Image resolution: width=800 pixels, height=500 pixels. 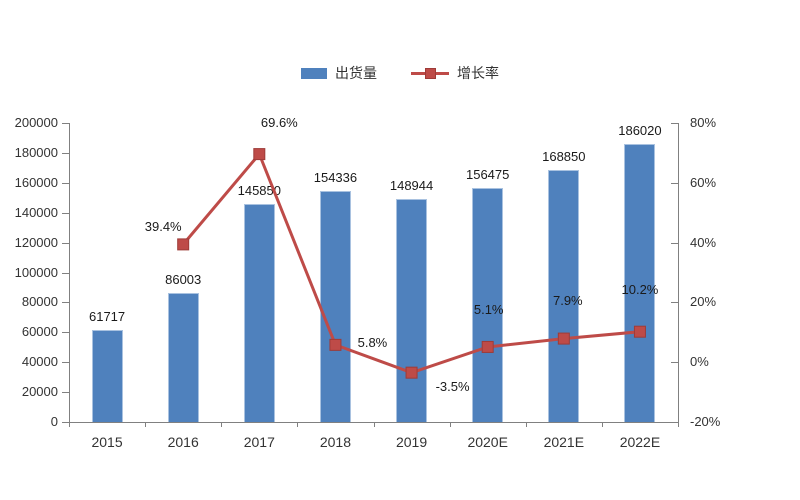 What do you see at coordinates (36, 122) in the screenshot?
I see `y-axis-left-tick-label: 200000` at bounding box center [36, 122].